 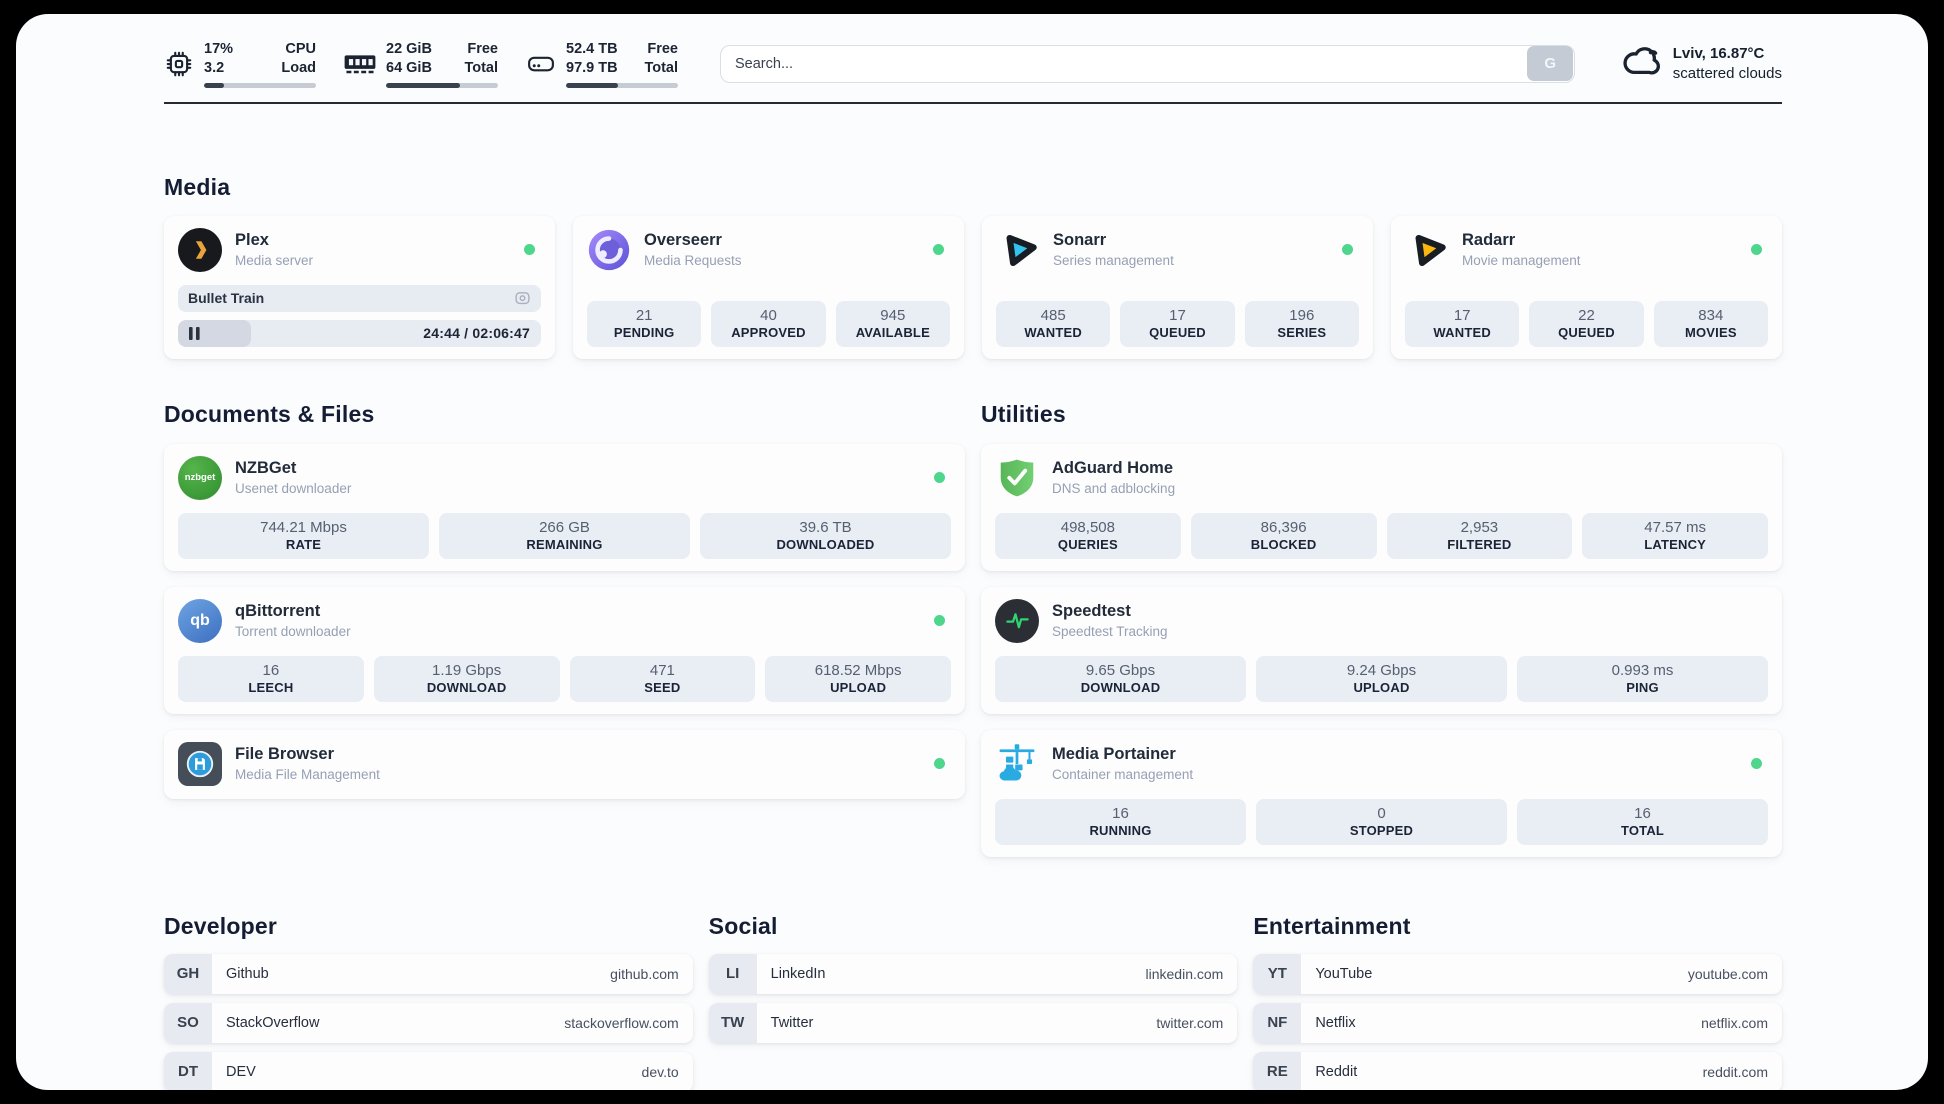 What do you see at coordinates (428, 1022) in the screenshot?
I see `bookmark-stackoverflow: SO StackOverflow stackoverflow.com` at bounding box center [428, 1022].